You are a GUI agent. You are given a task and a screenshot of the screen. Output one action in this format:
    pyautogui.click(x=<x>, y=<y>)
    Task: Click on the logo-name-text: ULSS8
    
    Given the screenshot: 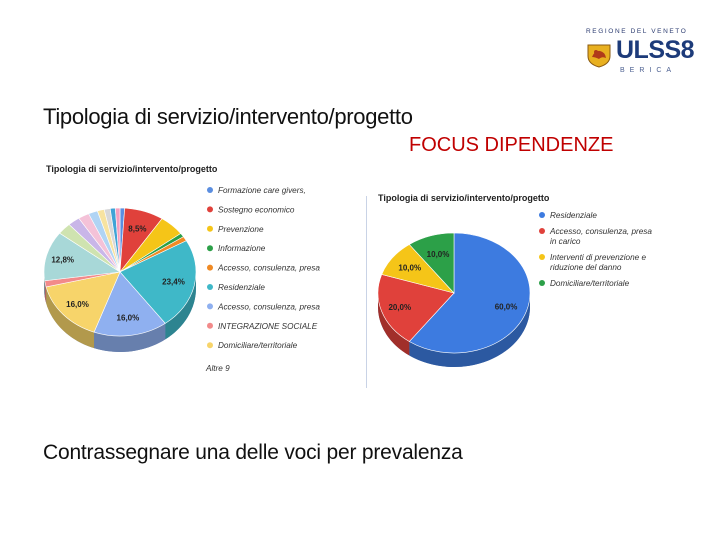 What is the action you would take?
    pyautogui.click(x=655, y=50)
    